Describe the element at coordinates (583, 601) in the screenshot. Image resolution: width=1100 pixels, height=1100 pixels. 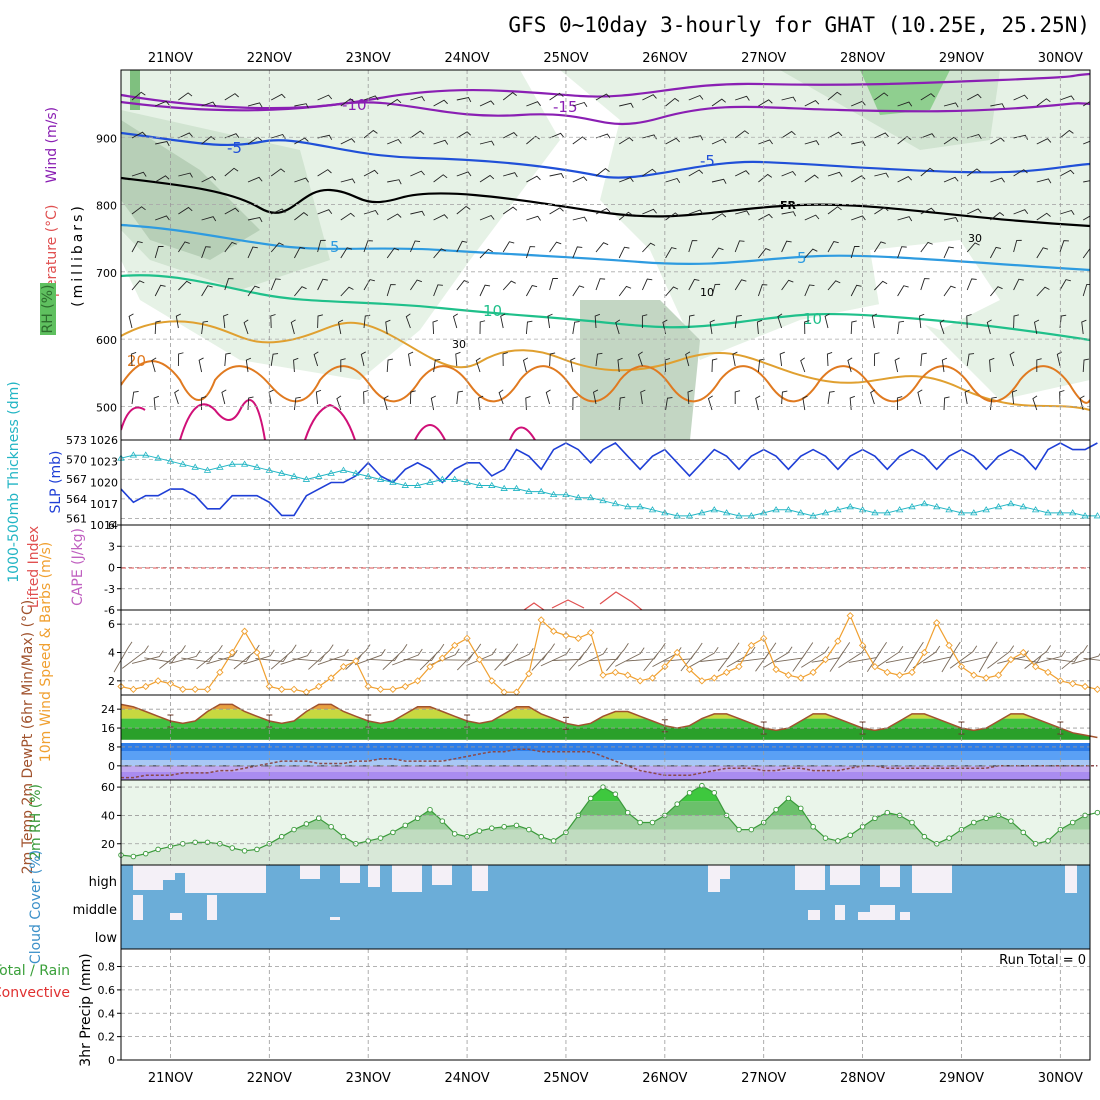
I see `lifted-index-series` at that location.